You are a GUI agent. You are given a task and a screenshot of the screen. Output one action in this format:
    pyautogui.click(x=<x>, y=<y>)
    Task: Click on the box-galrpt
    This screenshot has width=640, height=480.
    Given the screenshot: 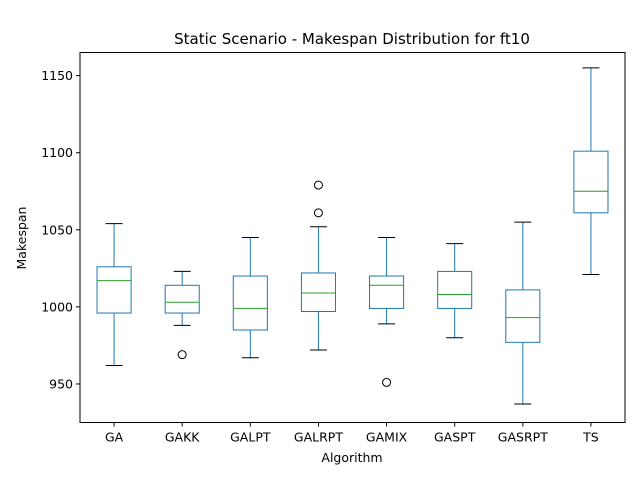 What is the action you would take?
    pyautogui.click(x=318, y=265)
    